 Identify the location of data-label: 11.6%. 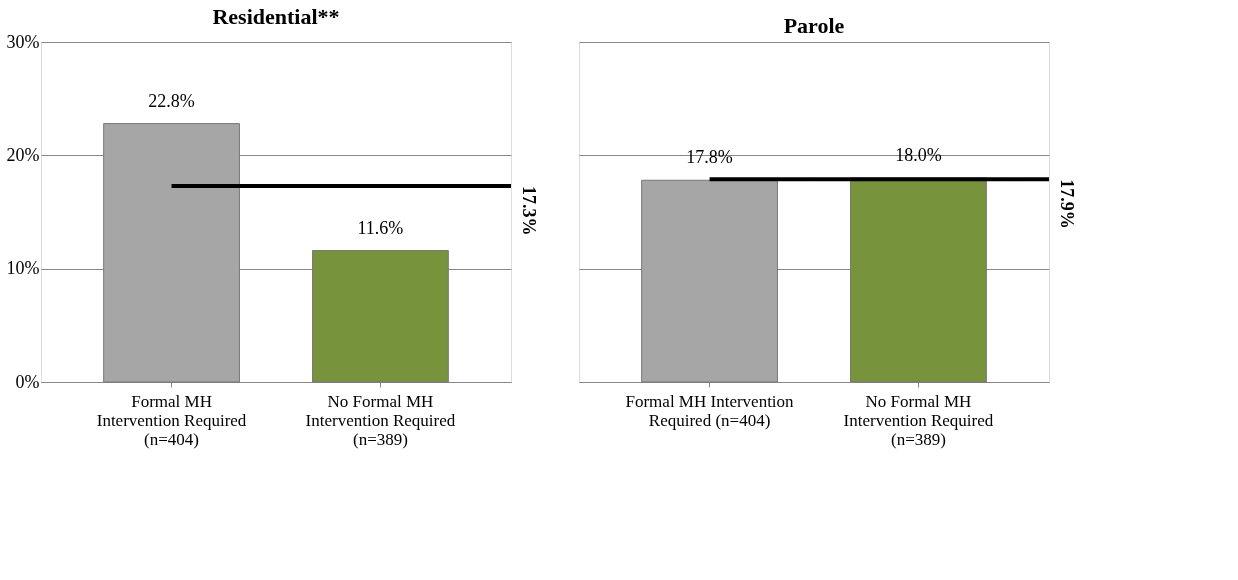
(380, 227).